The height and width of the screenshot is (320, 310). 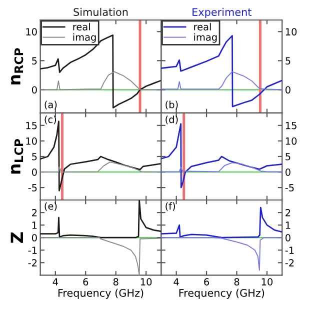 What do you see at coordinates (16, 237) in the screenshot?
I see `y-axis-title: Z` at bounding box center [16, 237].